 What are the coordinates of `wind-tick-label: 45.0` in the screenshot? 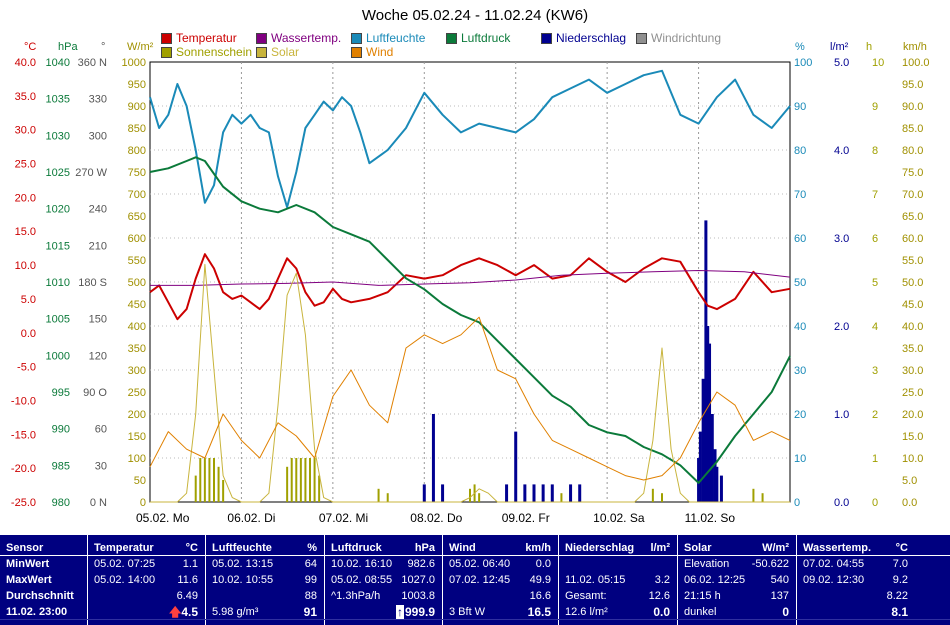 It's located at (912, 305).